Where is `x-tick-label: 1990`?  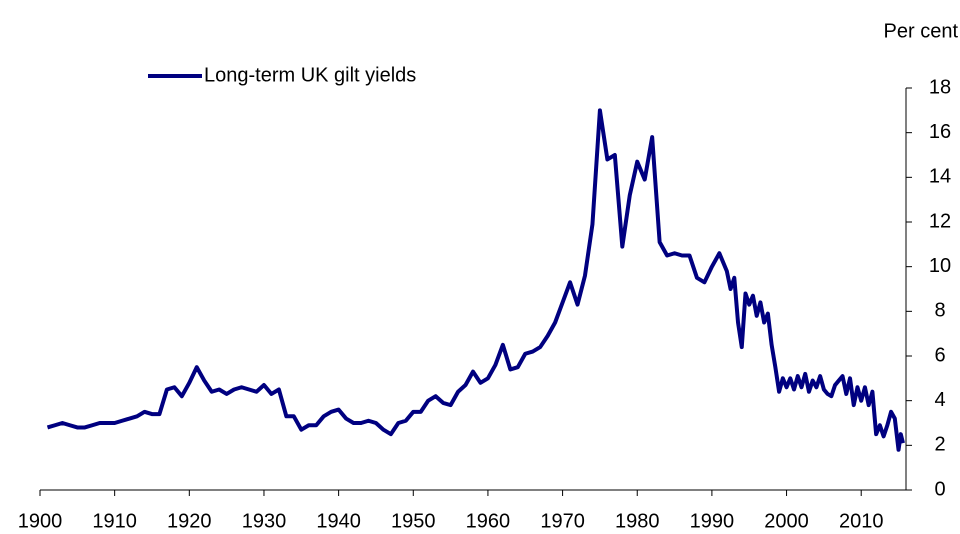 x-tick-label: 1990 is located at coordinates (712, 521).